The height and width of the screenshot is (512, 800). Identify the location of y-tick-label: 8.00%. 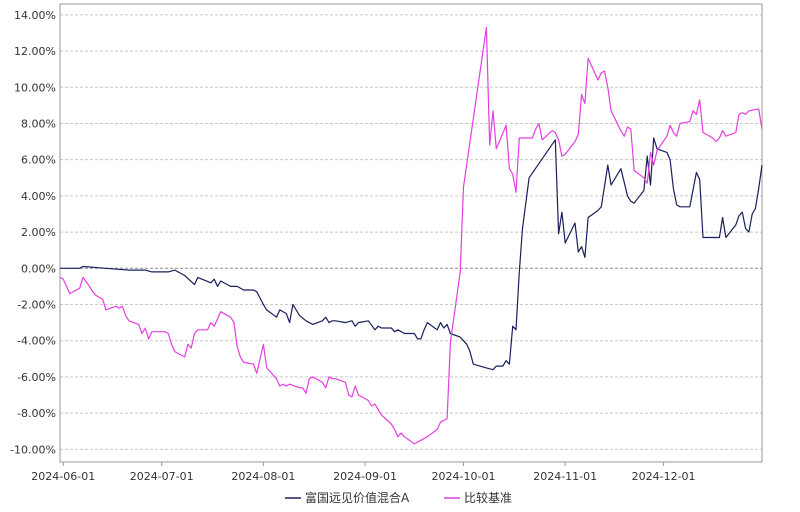
(38, 123).